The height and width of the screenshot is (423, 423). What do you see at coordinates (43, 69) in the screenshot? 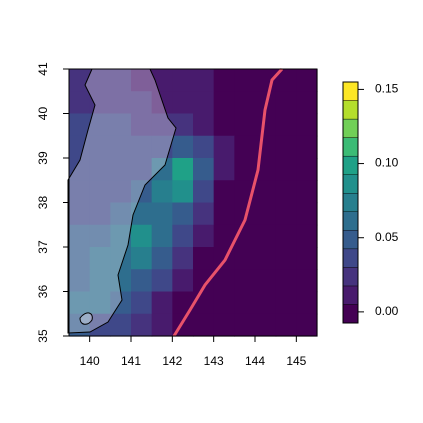
I see `y-tick-label: 41` at bounding box center [43, 69].